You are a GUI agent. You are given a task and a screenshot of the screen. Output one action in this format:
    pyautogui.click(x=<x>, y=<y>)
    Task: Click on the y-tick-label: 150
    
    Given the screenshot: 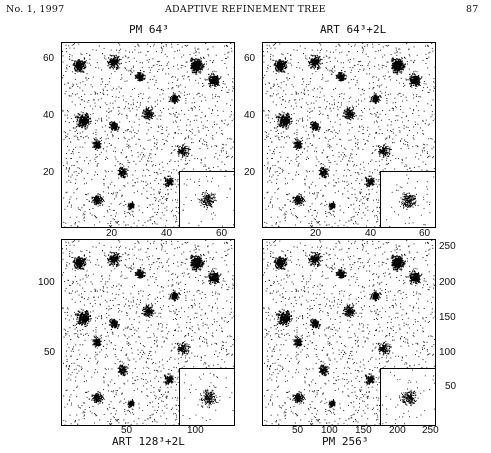 What is the action you would take?
    pyautogui.click(x=447, y=317)
    